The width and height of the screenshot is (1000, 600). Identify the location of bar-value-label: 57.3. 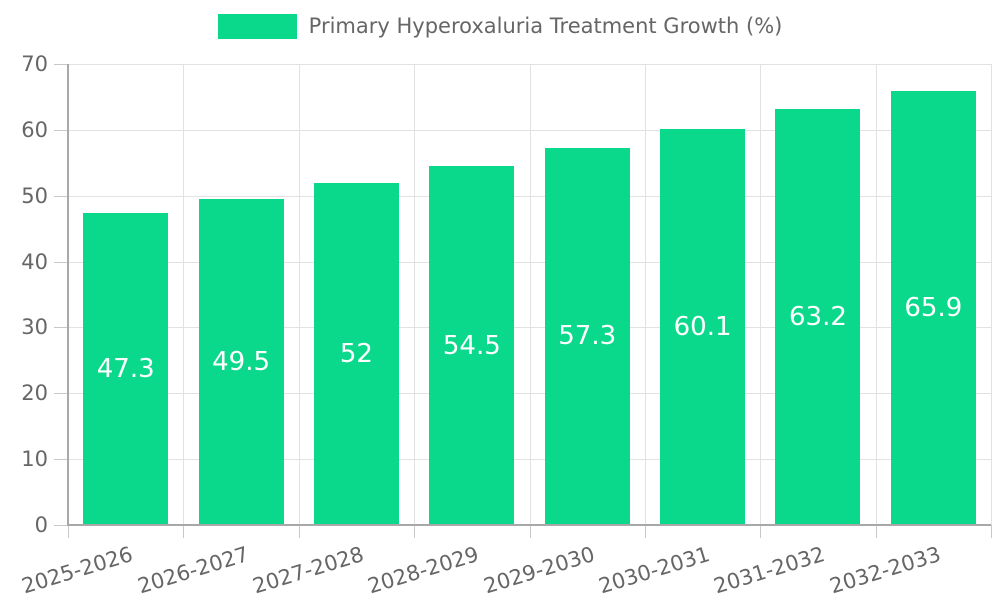
(587, 336).